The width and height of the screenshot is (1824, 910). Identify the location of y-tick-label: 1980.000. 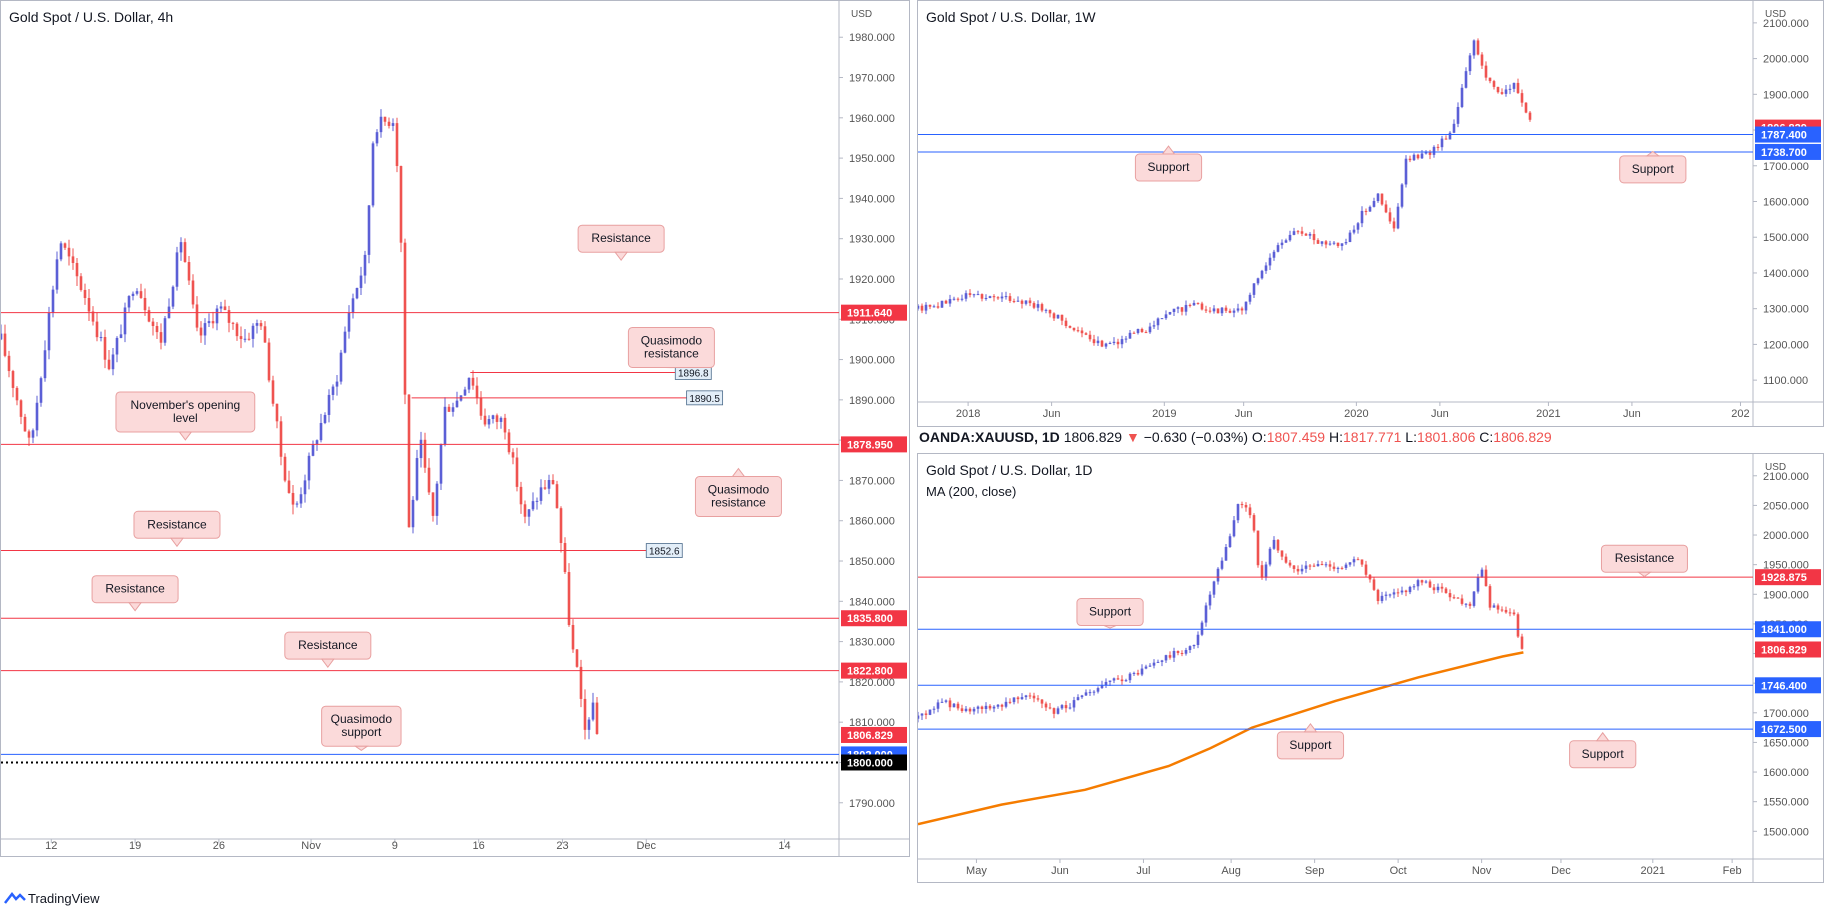
(872, 38).